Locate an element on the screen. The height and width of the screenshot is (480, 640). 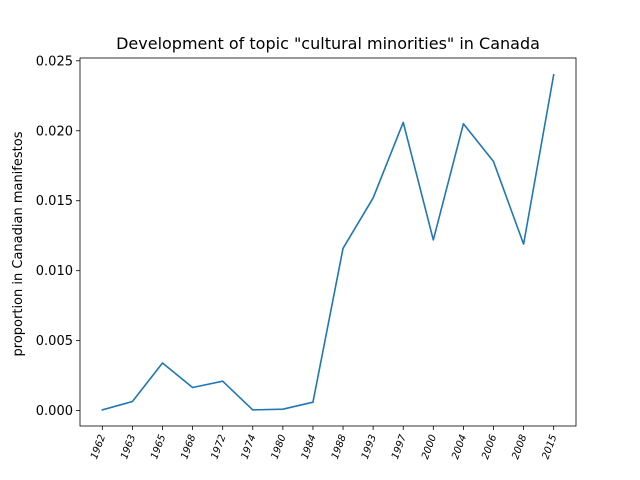
x-tick-label: 1997 is located at coordinates (399, 447).